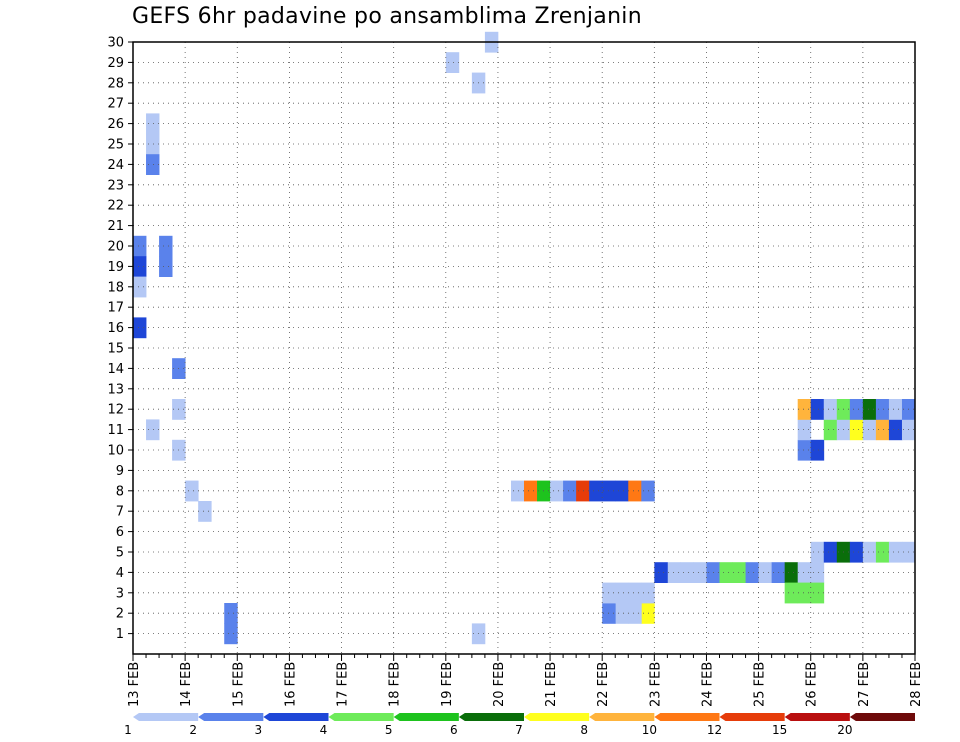 This screenshot has width=960, height=742. I want to click on colorbar-label: 4, so click(324, 730).